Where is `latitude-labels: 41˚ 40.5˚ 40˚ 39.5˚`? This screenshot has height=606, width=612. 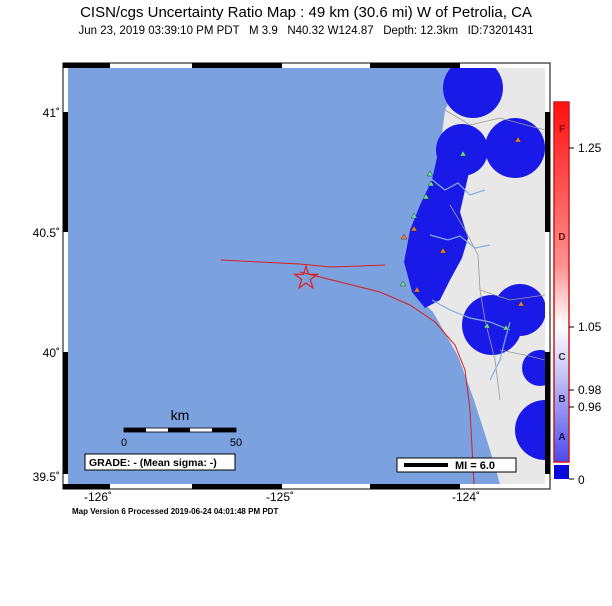 latitude-labels: 41˚ 40.5˚ 40˚ 39.5˚ is located at coordinates (46, 295).